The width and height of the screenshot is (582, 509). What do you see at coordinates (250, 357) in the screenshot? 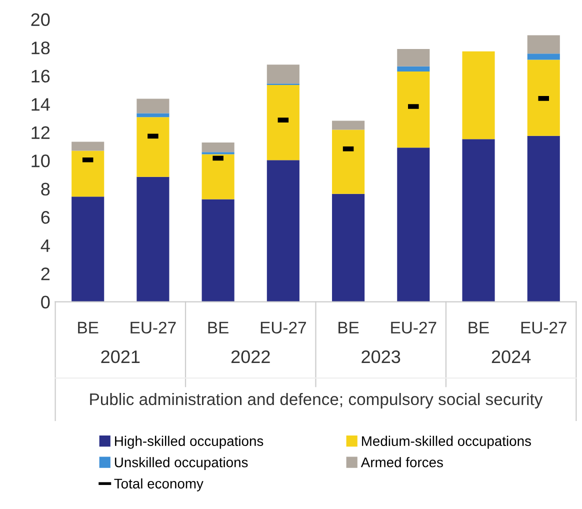
I see `text: 2022` at bounding box center [250, 357].